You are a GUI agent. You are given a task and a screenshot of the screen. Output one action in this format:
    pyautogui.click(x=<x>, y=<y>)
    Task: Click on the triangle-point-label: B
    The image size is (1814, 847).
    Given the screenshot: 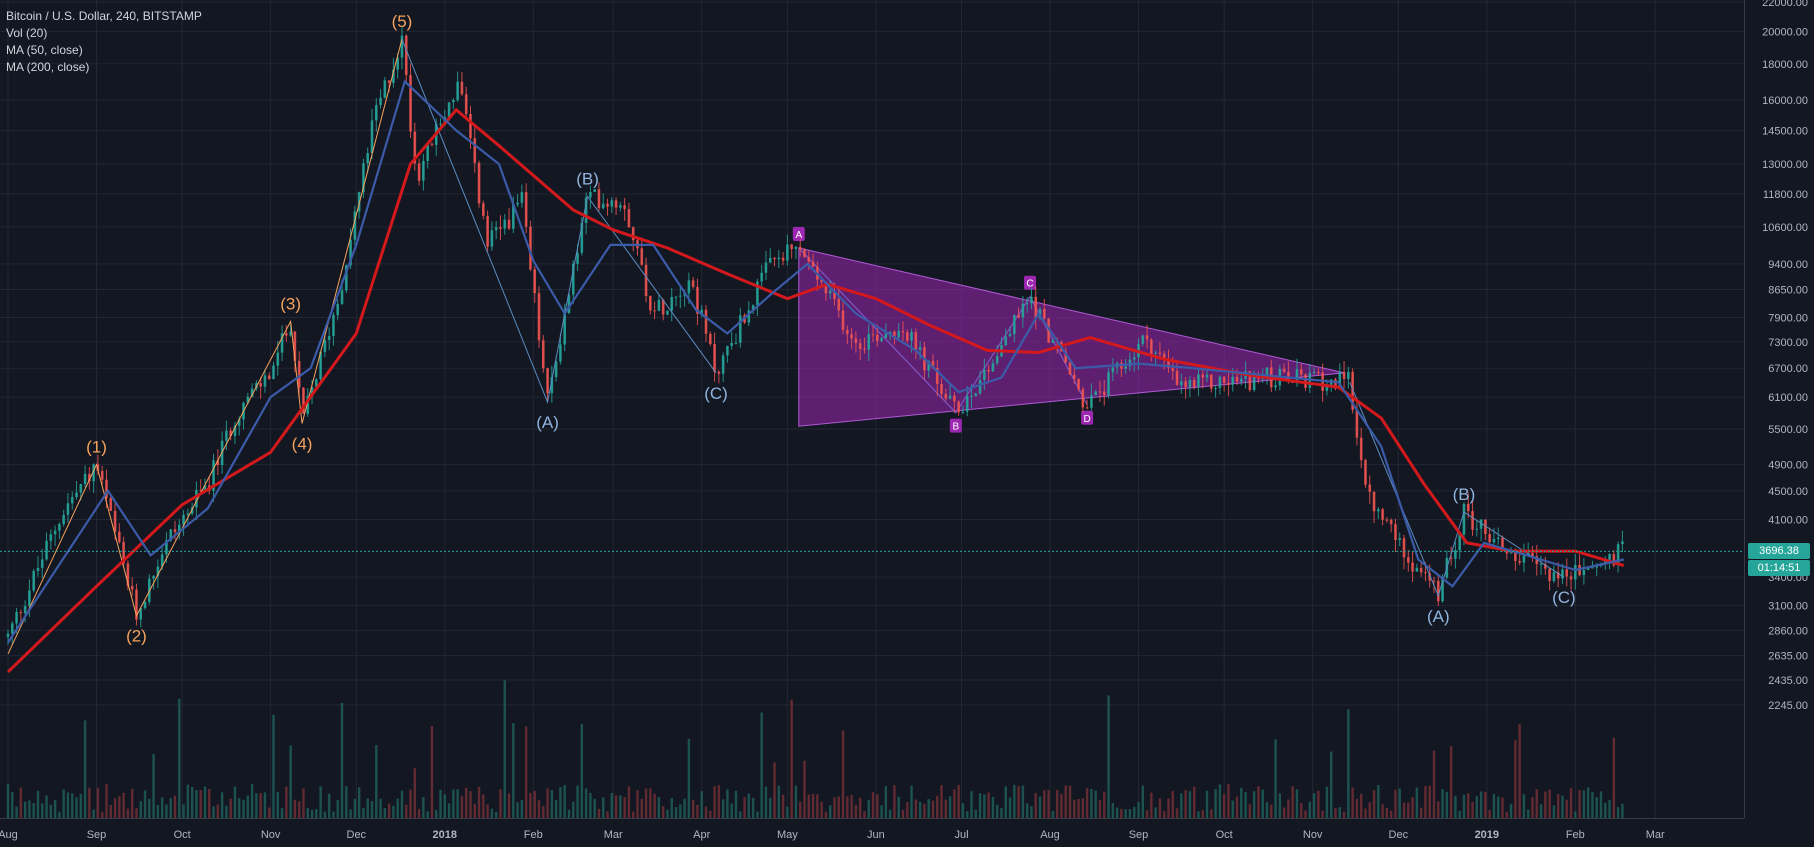 What is the action you would take?
    pyautogui.click(x=955, y=427)
    